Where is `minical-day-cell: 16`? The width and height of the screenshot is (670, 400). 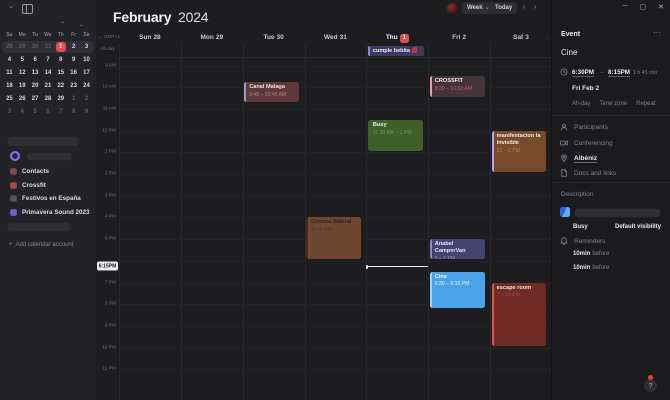 minical-day-cell: 16 is located at coordinates (73, 72).